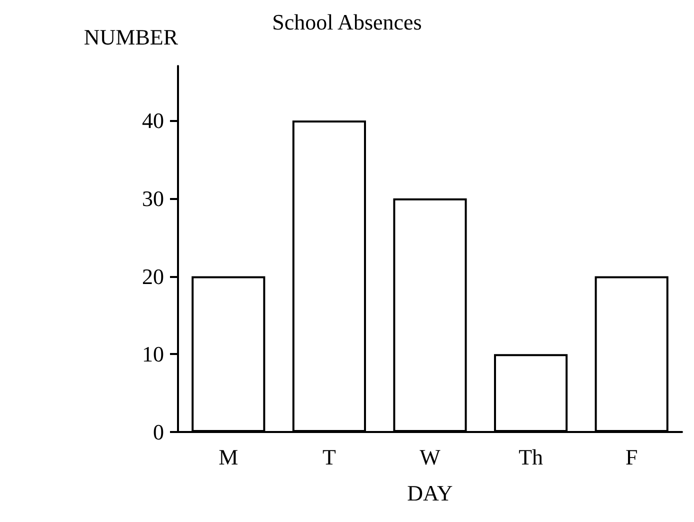 The width and height of the screenshot is (694, 522). I want to click on x-tick-label: F, so click(631, 457).